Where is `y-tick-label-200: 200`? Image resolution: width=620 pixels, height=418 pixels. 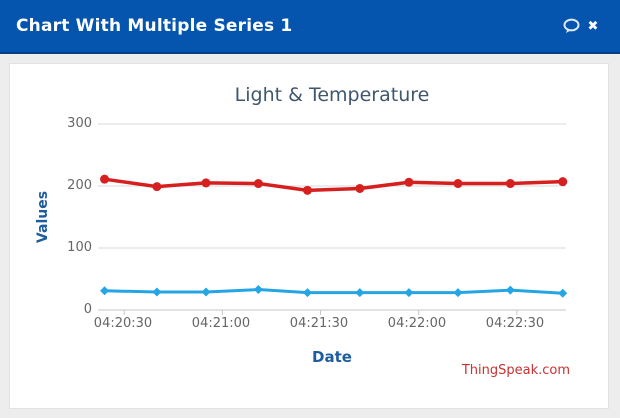 y-tick-label-200: 200 is located at coordinates (79, 185).